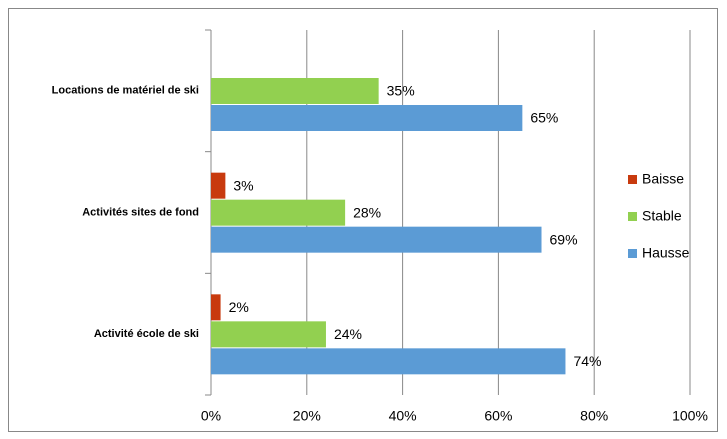 This screenshot has width=727, height=439. What do you see at coordinates (663, 179) in the screenshot?
I see `legend-label: Baisse` at bounding box center [663, 179].